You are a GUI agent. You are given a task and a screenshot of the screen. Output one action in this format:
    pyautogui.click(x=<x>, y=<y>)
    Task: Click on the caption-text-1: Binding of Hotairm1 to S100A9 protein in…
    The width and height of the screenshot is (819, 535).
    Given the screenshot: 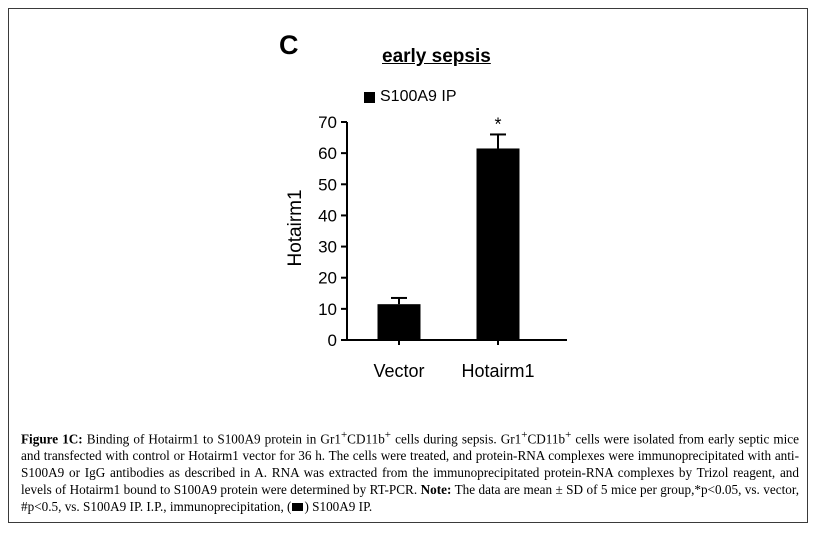 What is the action you would take?
    pyautogui.click(x=211, y=439)
    